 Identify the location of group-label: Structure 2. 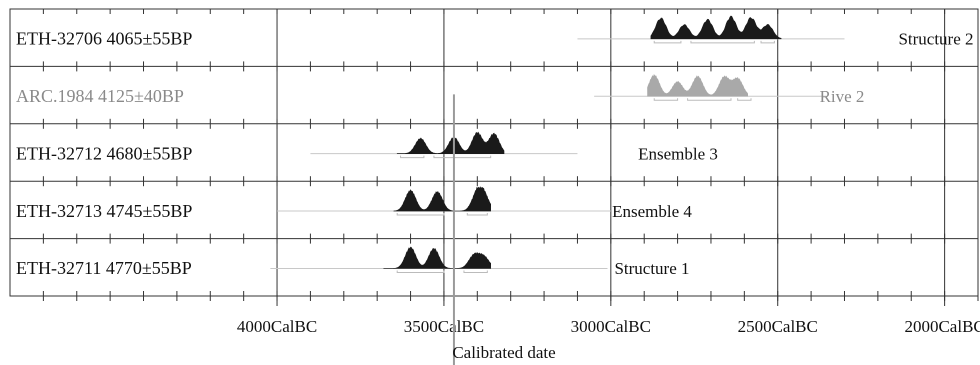
(935, 39).